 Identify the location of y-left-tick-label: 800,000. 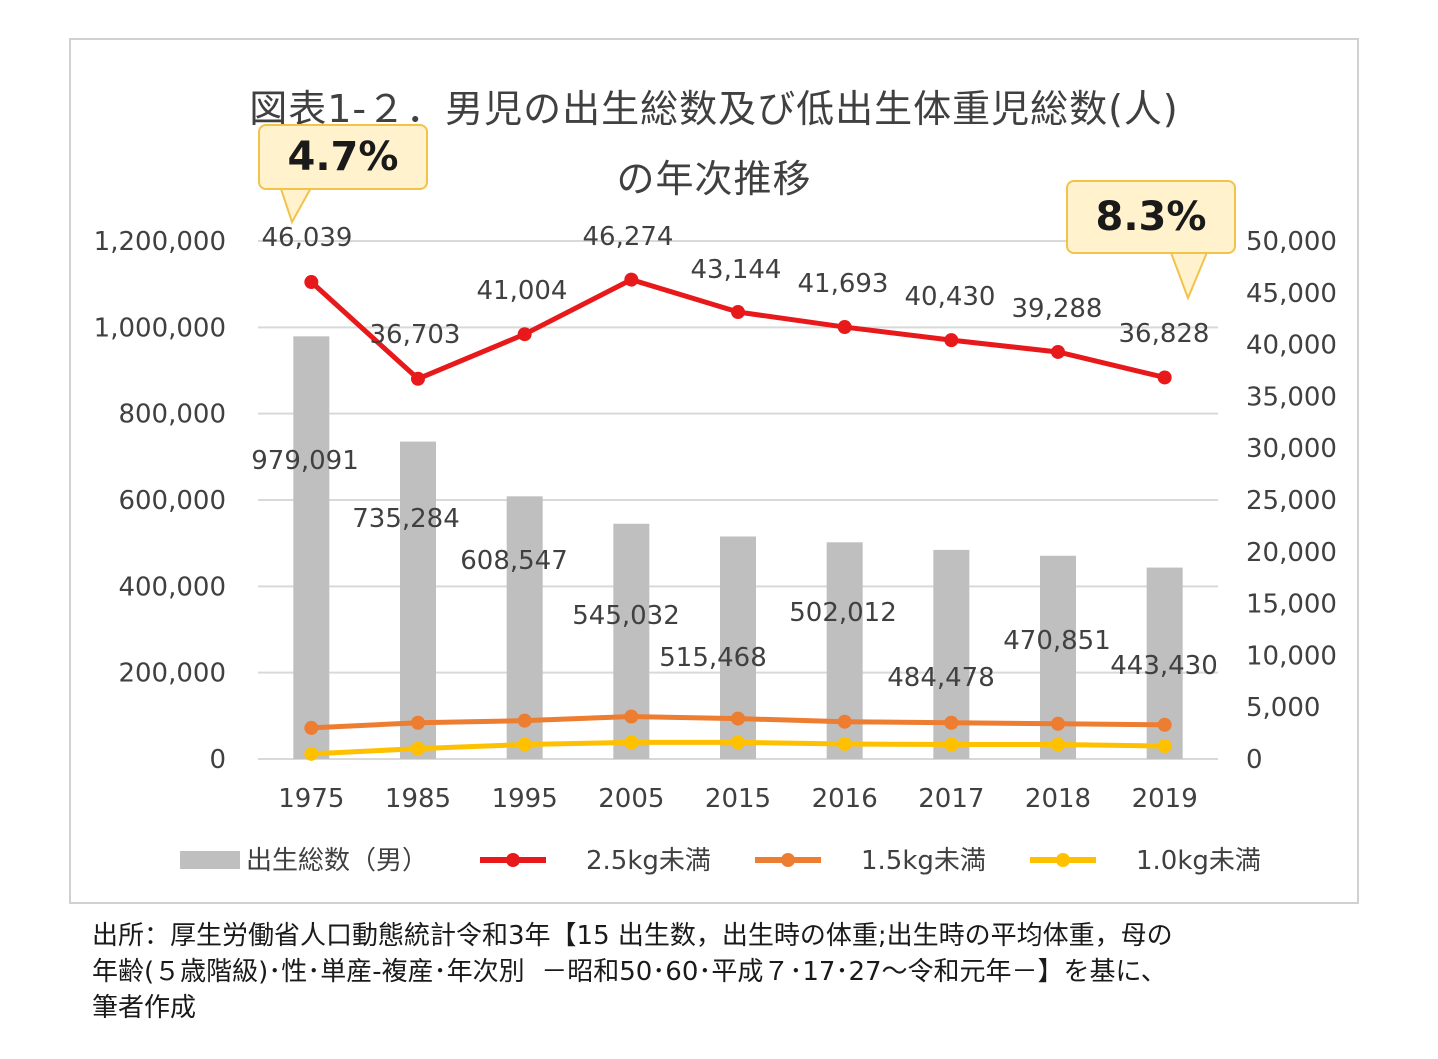
(172, 415).